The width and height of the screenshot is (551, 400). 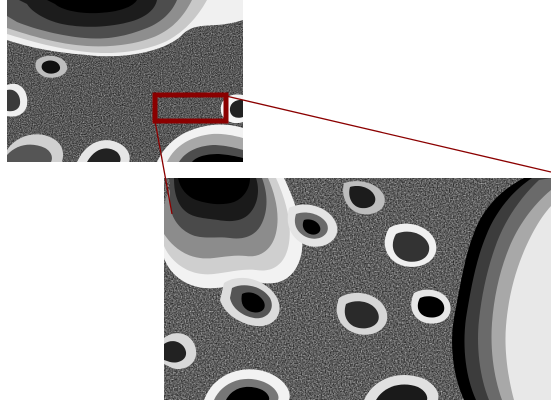 I want to click on overview-bottom-bulbs, so click(x=125, y=143).